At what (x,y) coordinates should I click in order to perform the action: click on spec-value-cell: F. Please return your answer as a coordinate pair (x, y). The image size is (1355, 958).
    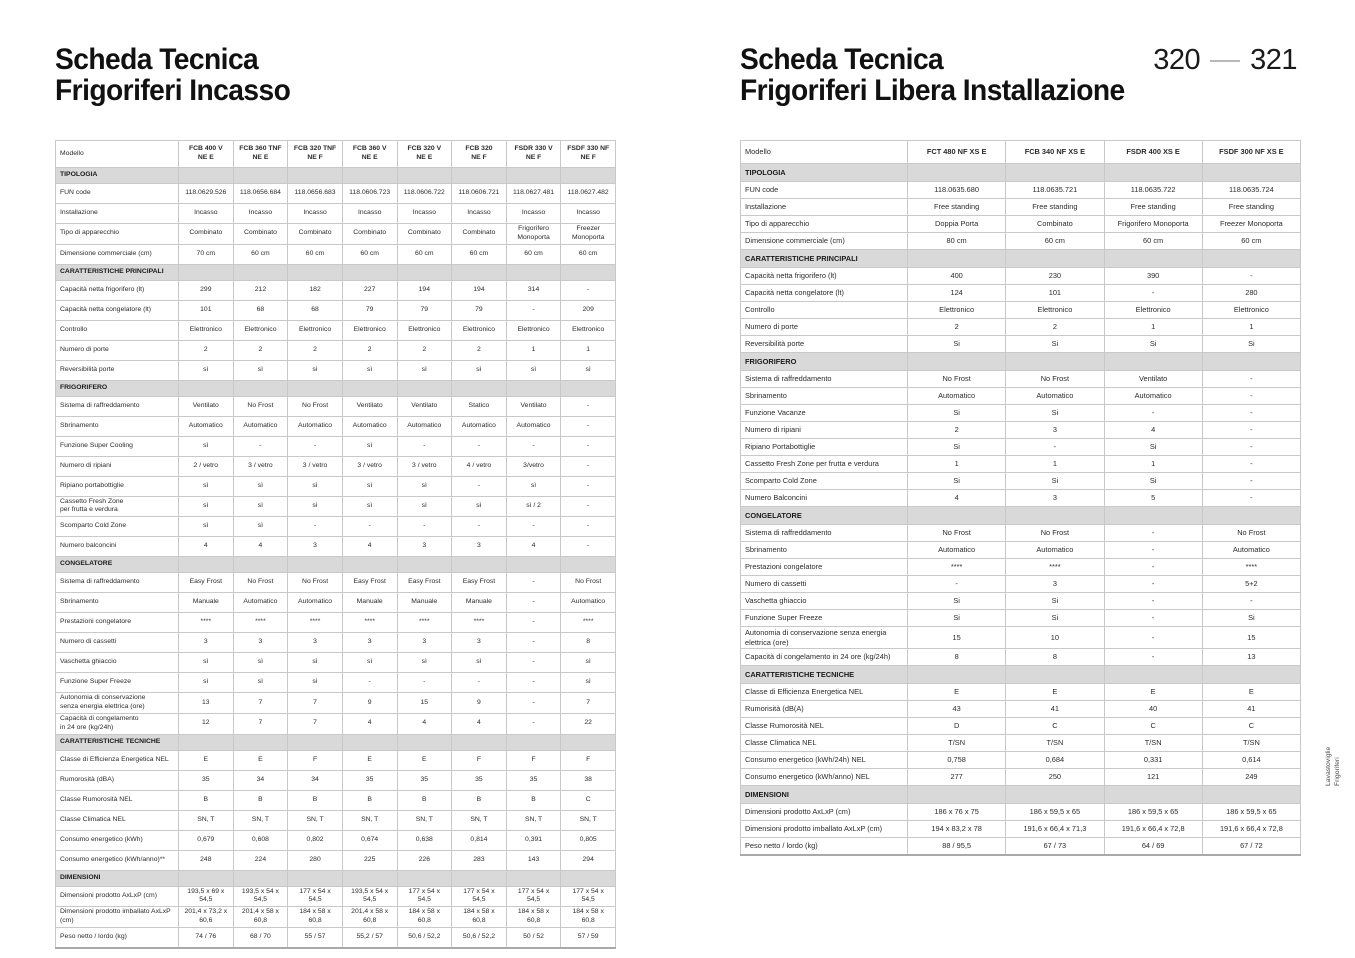
    Looking at the image, I should click on (479, 760).